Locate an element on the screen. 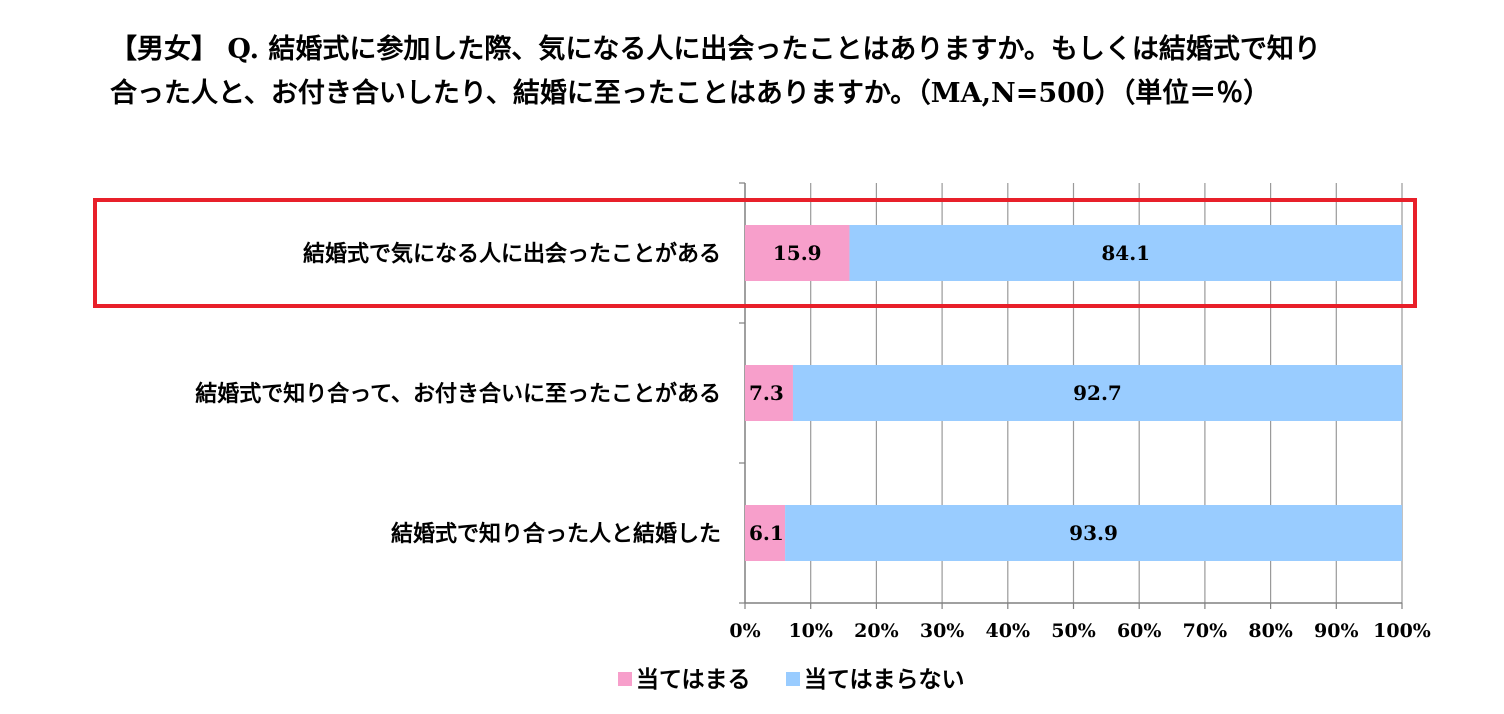 The width and height of the screenshot is (1504, 714). highlight-box is located at coordinates (755, 253).